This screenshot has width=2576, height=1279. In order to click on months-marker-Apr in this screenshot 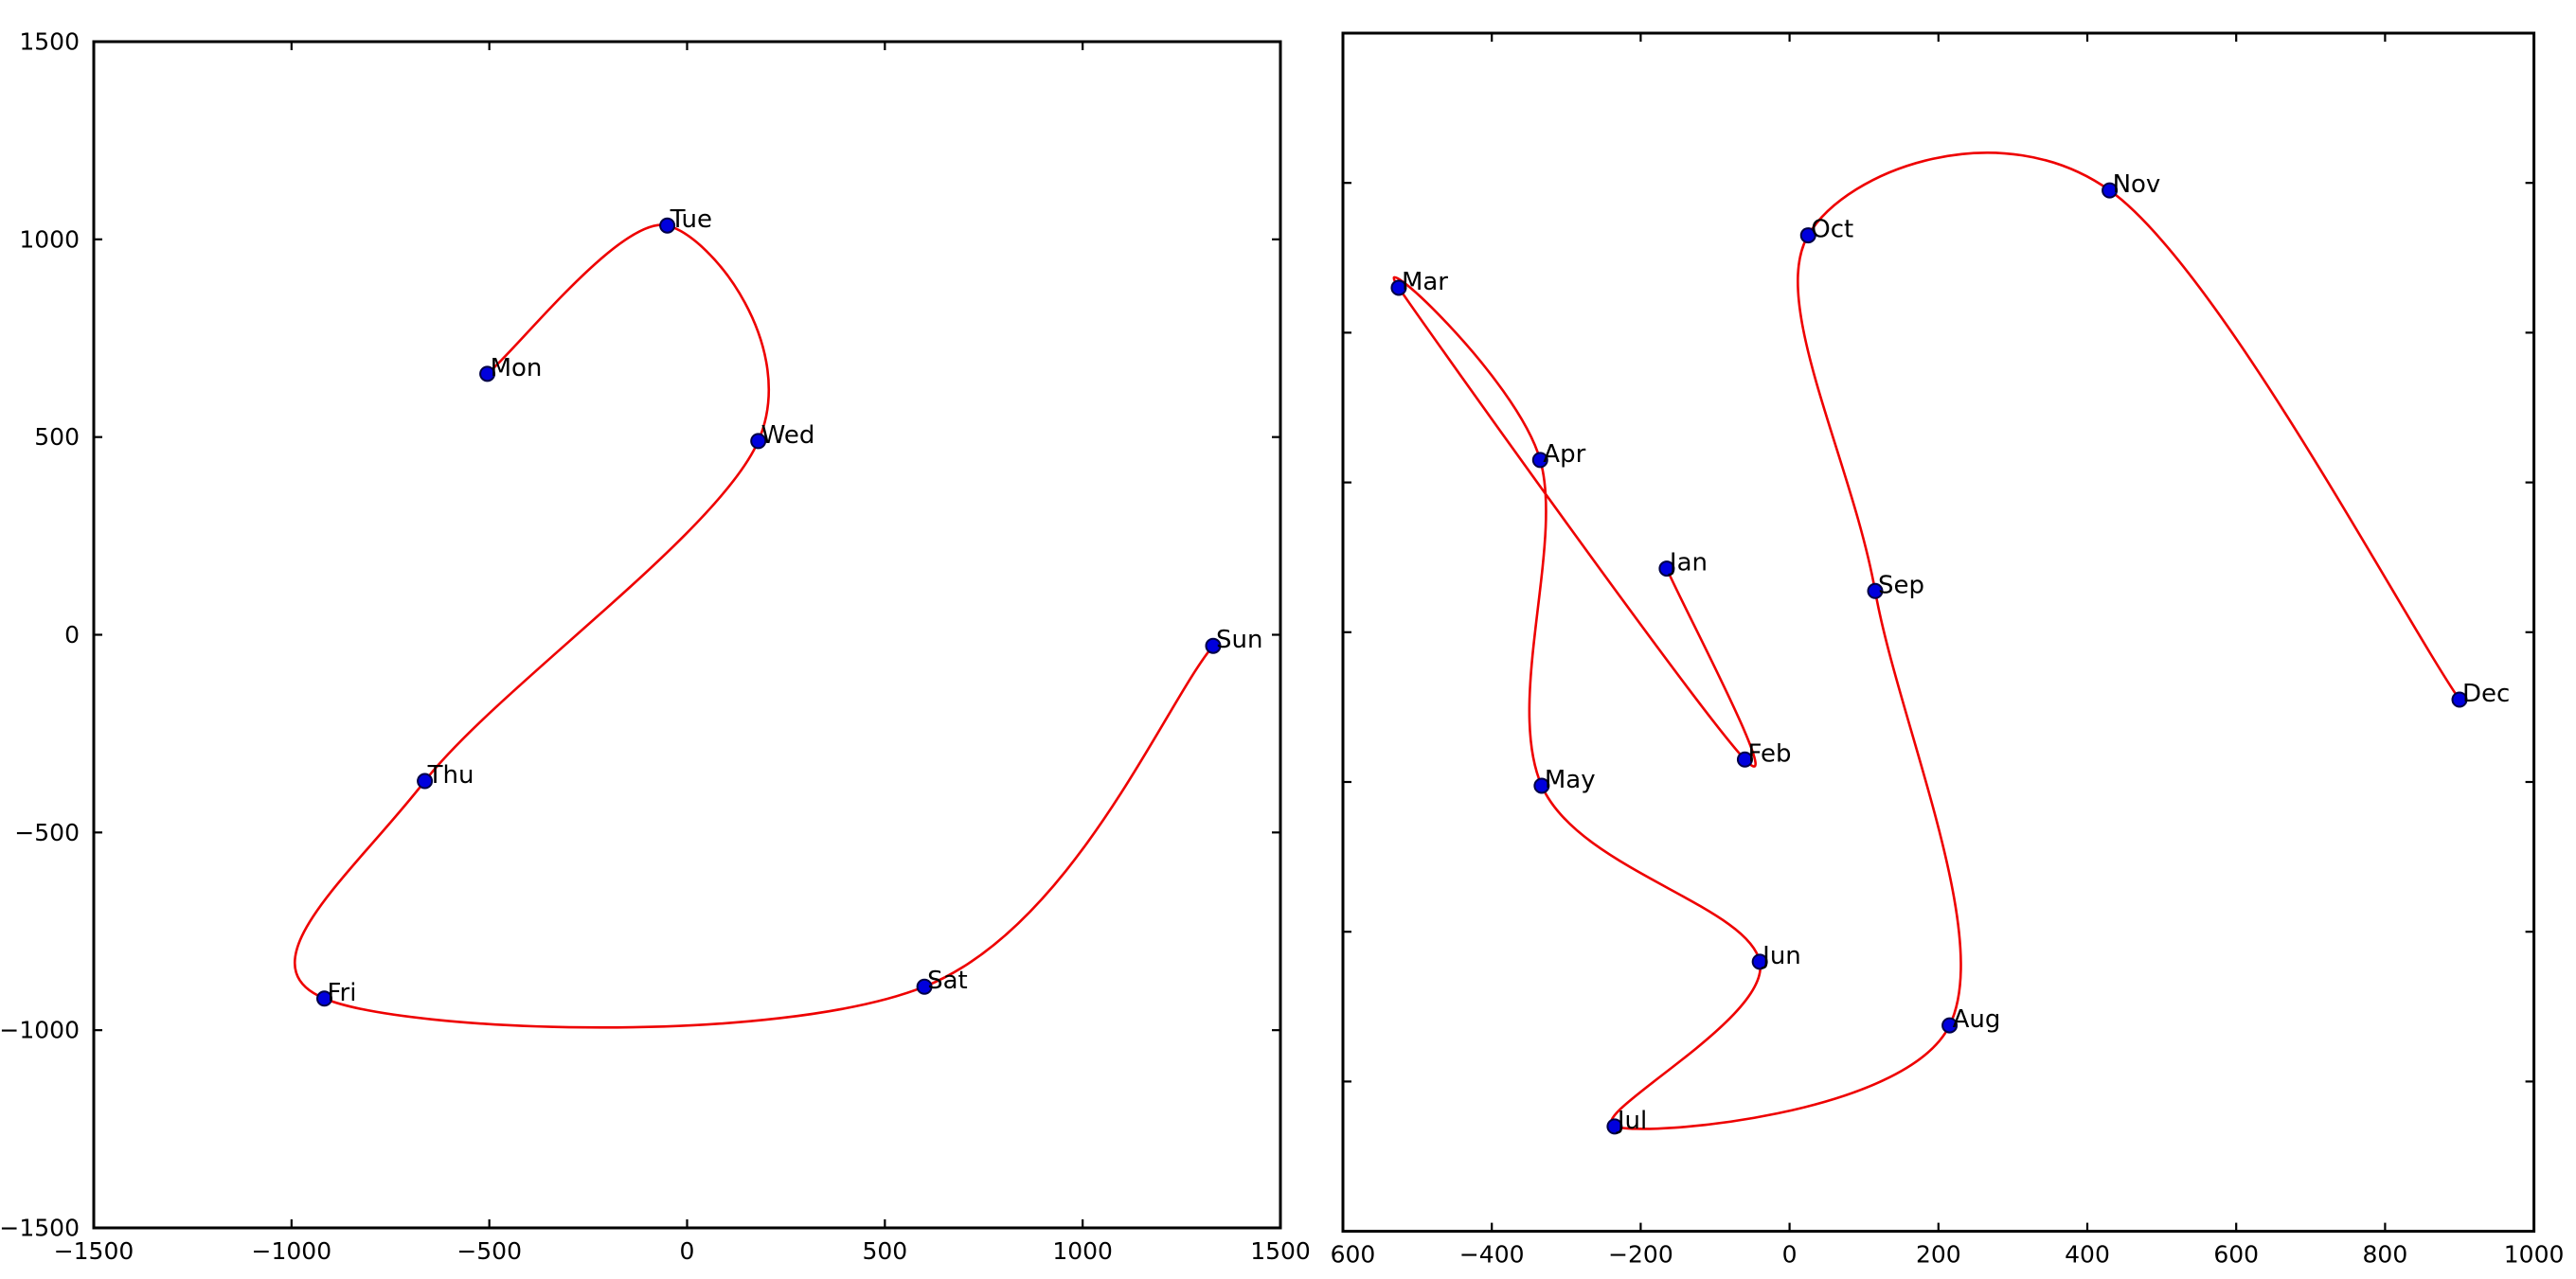, I will do `click(1539, 460)`.